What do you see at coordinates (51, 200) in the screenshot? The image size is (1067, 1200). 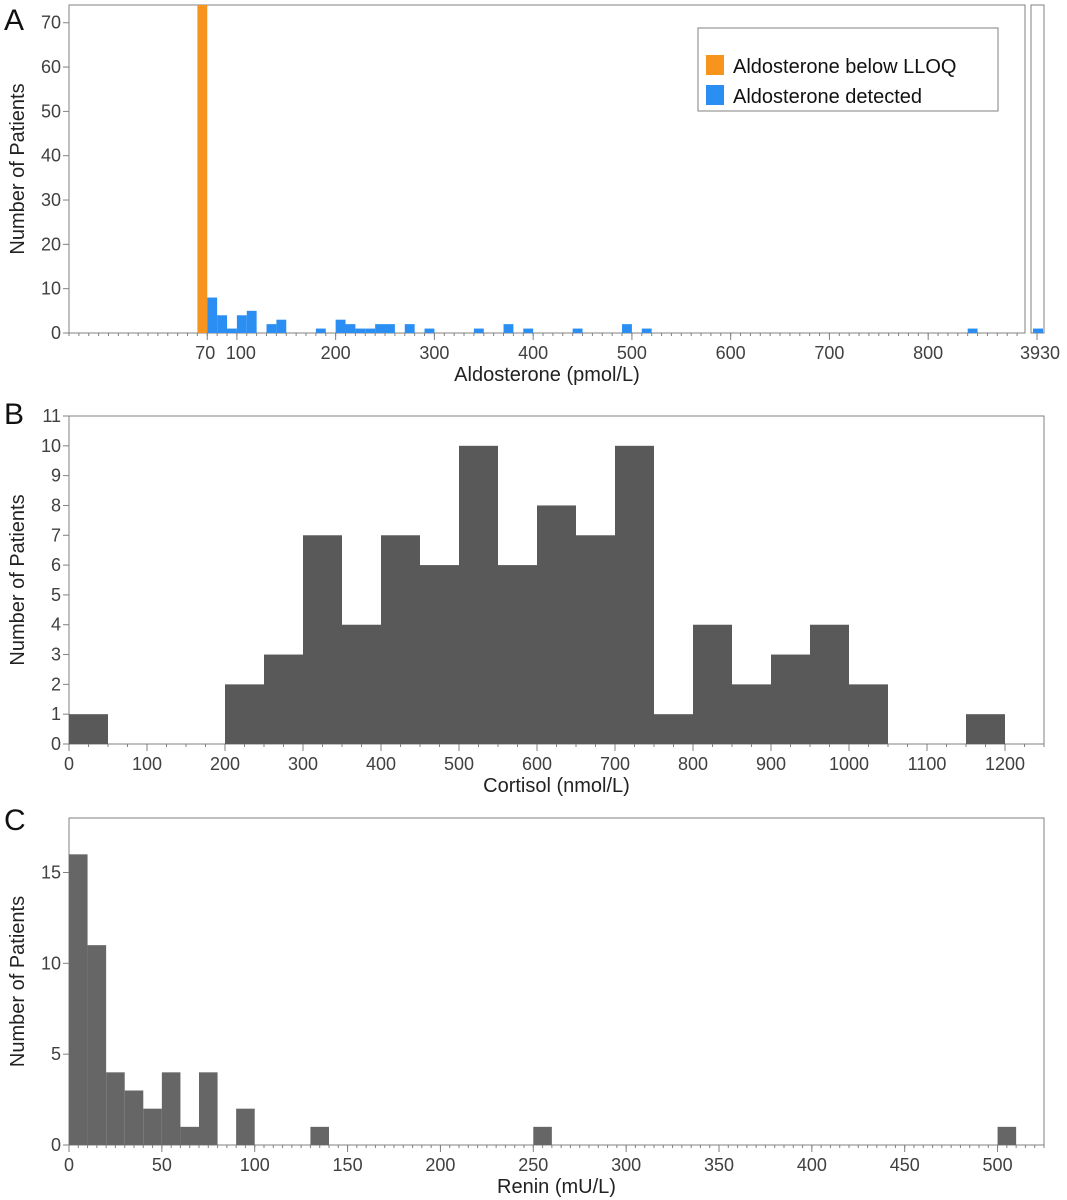 I see `y-tick-label: 30` at bounding box center [51, 200].